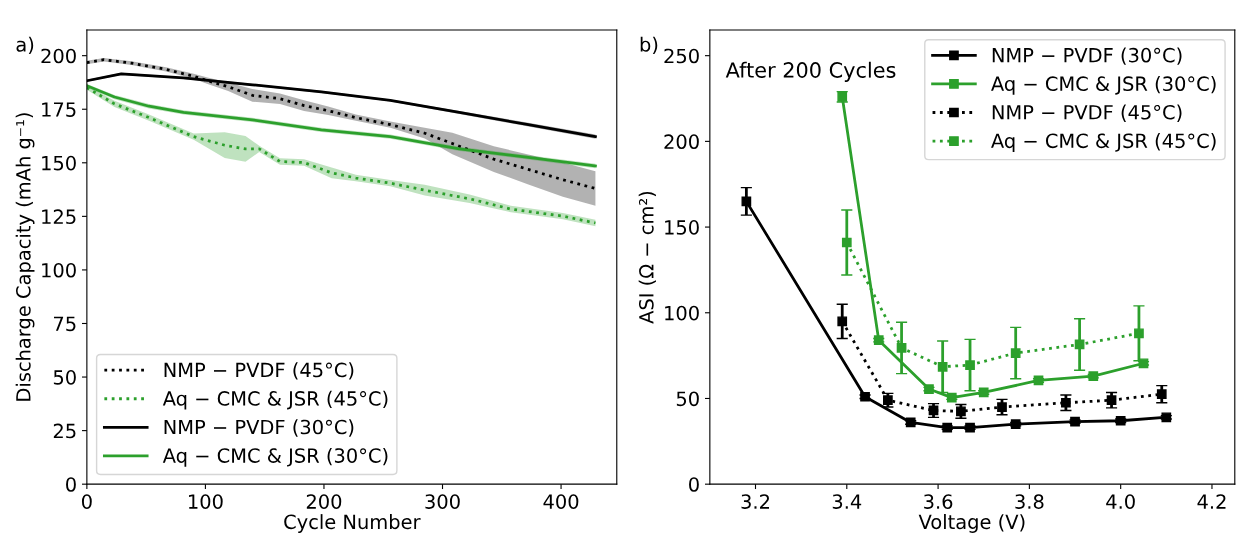  What do you see at coordinates (25, 45) in the screenshot?
I see `chart-title: a)` at bounding box center [25, 45].